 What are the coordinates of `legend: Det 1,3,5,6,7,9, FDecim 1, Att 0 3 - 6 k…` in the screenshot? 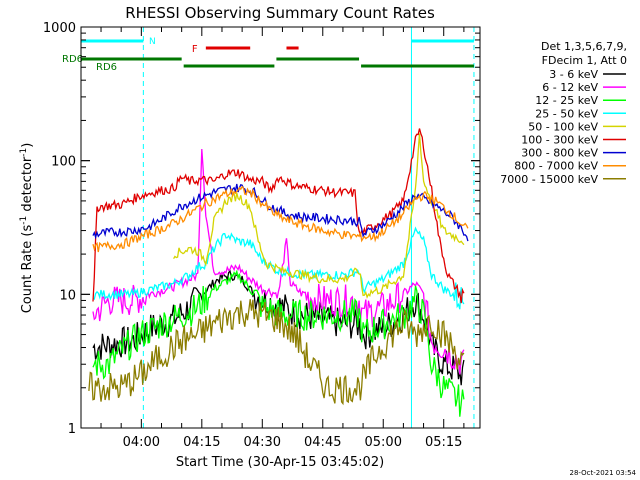 It's located at (563, 113).